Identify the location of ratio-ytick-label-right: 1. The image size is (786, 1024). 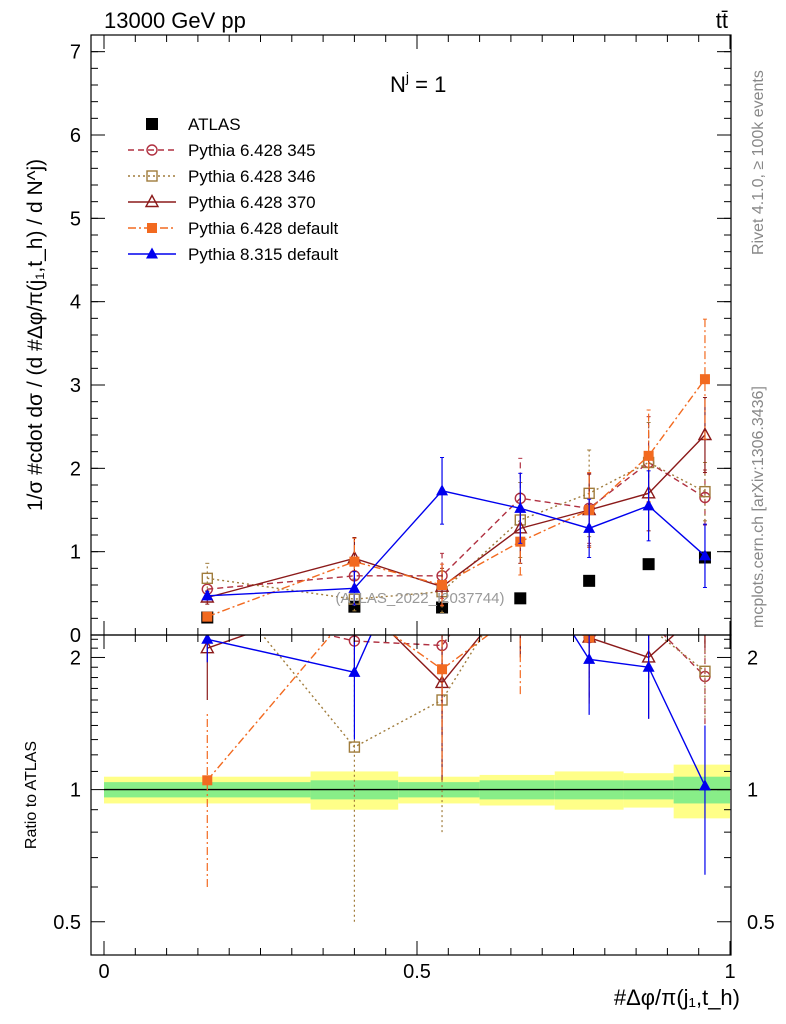
(752, 791).